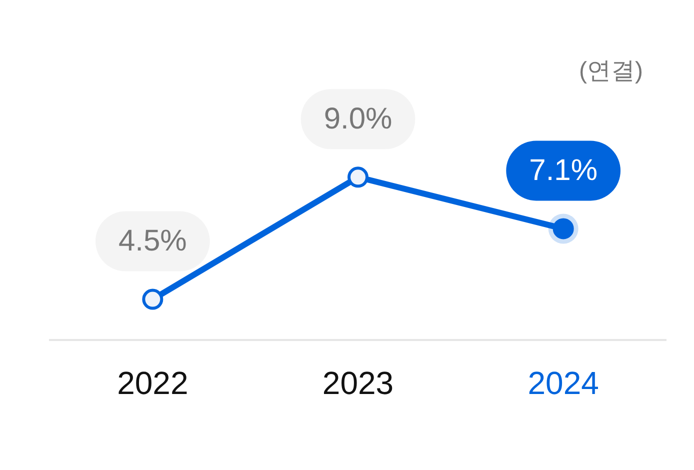 Image resolution: width=694 pixels, height=470 pixels. I want to click on x-tick-label: 2023, so click(358, 383).